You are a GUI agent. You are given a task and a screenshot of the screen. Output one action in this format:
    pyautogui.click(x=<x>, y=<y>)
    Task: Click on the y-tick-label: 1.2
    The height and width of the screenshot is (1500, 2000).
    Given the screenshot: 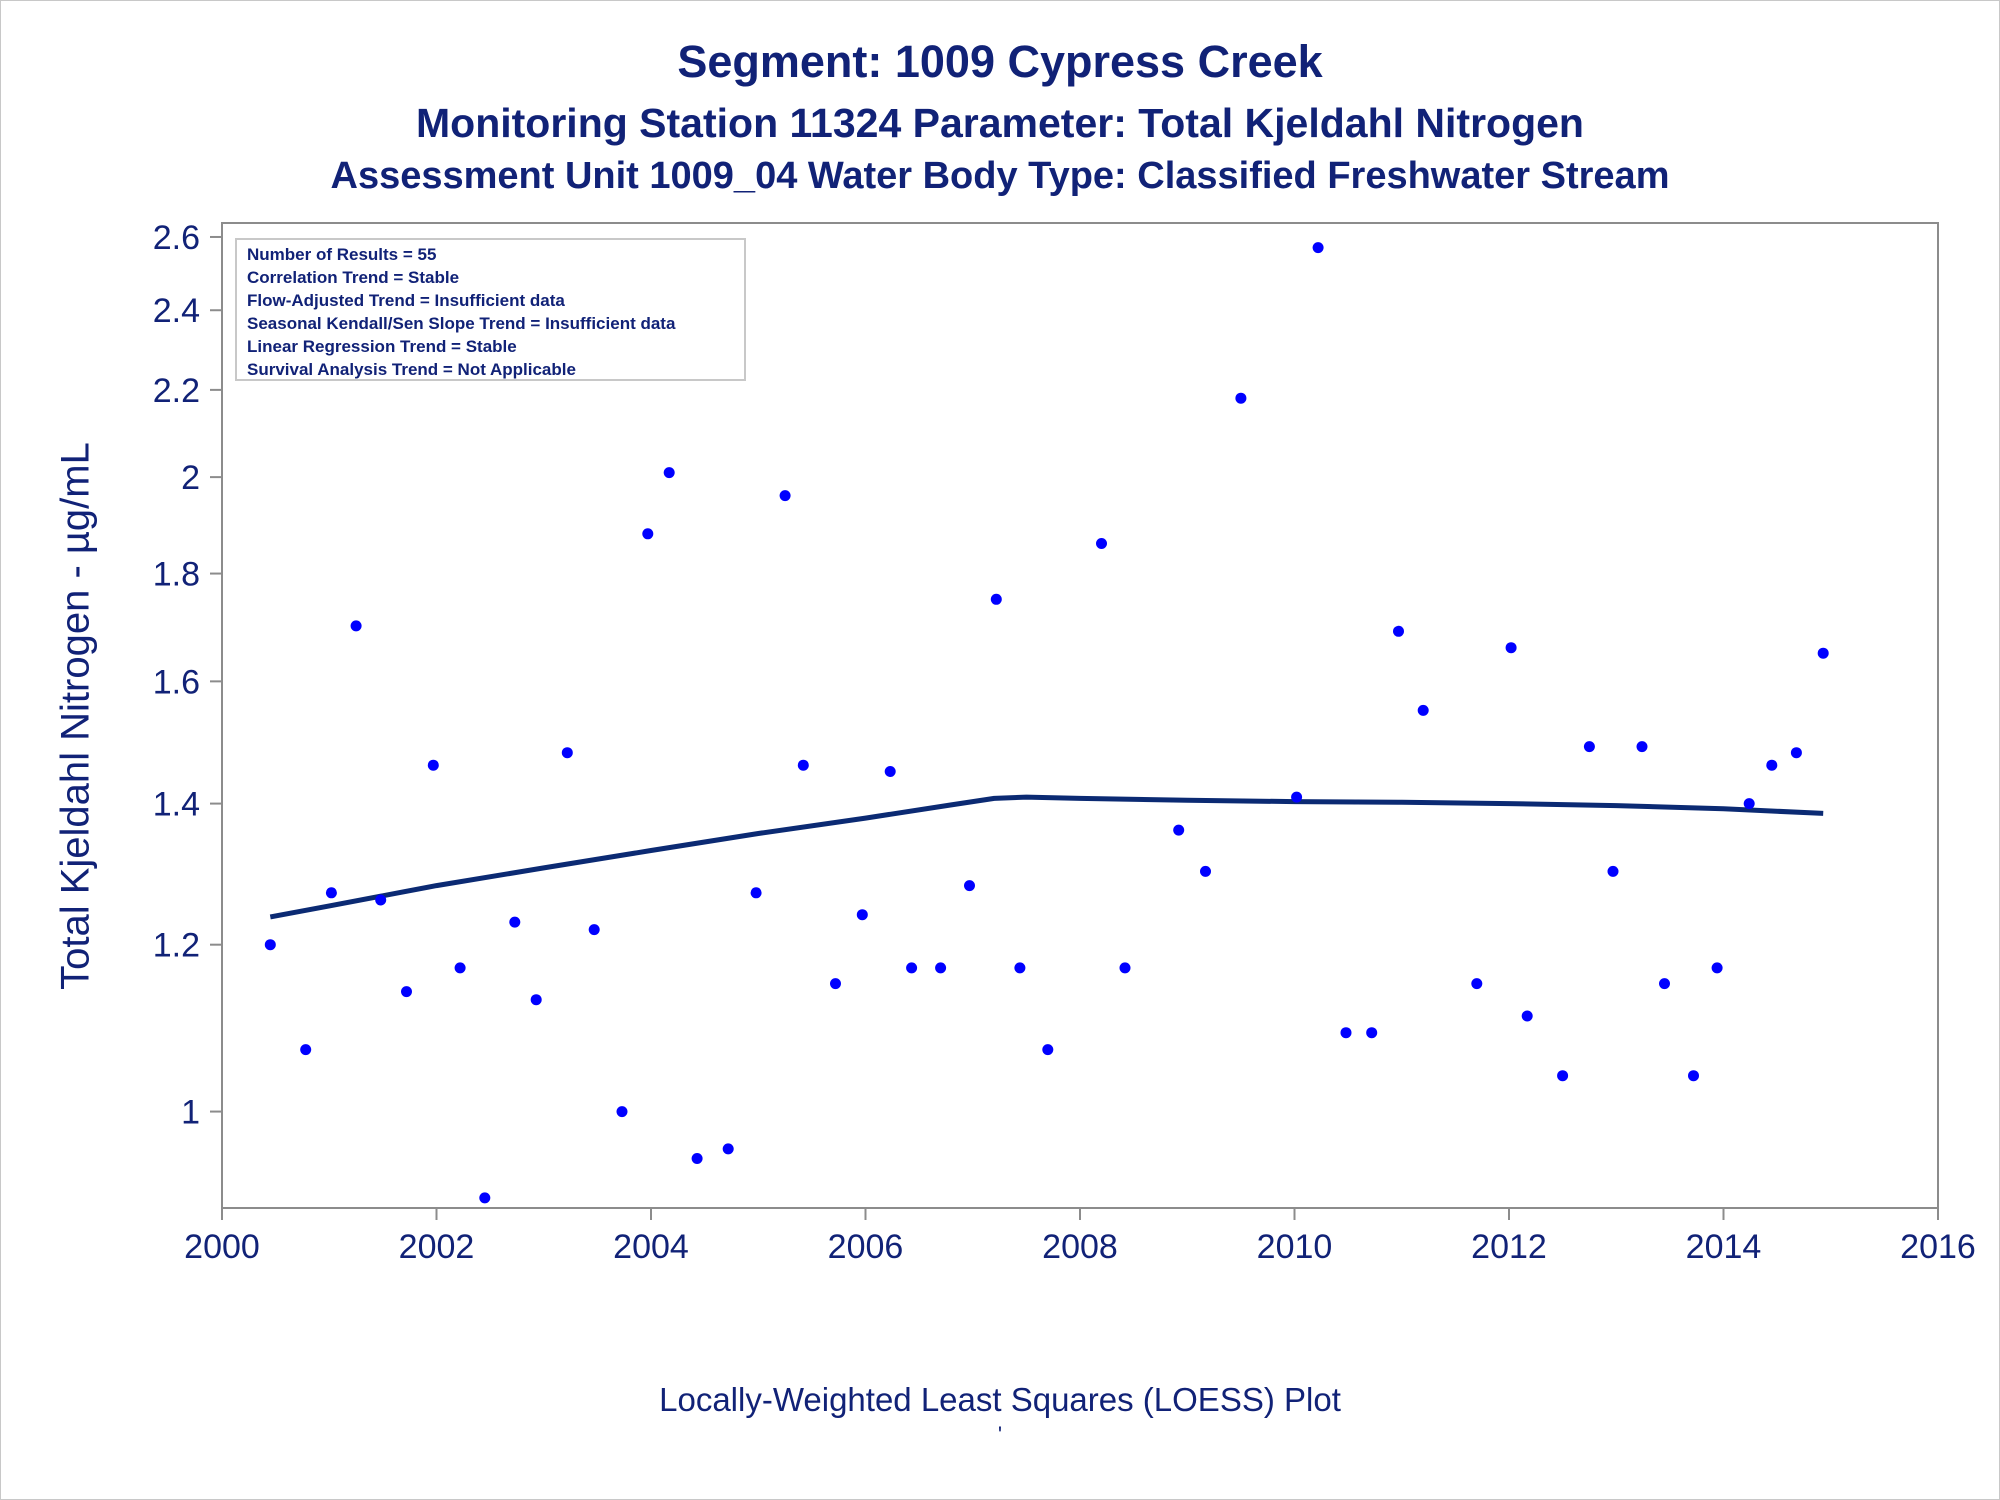 What is the action you would take?
    pyautogui.click(x=176, y=946)
    